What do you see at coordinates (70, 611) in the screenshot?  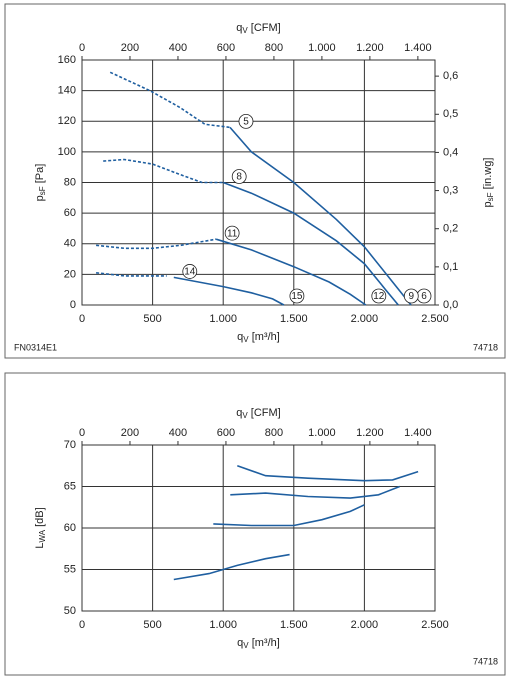 I see `y-tick-label: 50` at bounding box center [70, 611].